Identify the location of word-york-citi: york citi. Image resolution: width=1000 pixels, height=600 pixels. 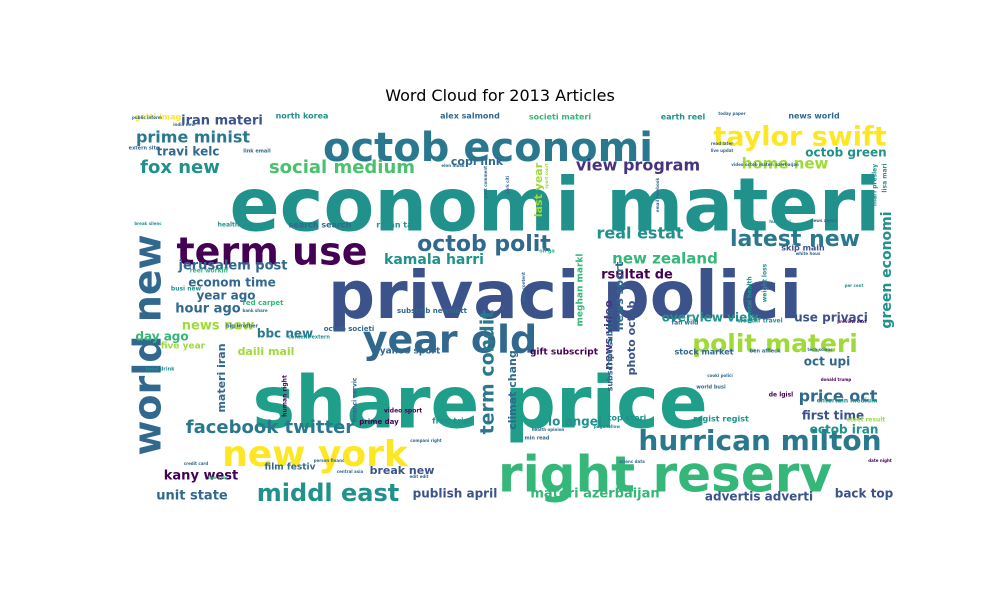
(507, 184).